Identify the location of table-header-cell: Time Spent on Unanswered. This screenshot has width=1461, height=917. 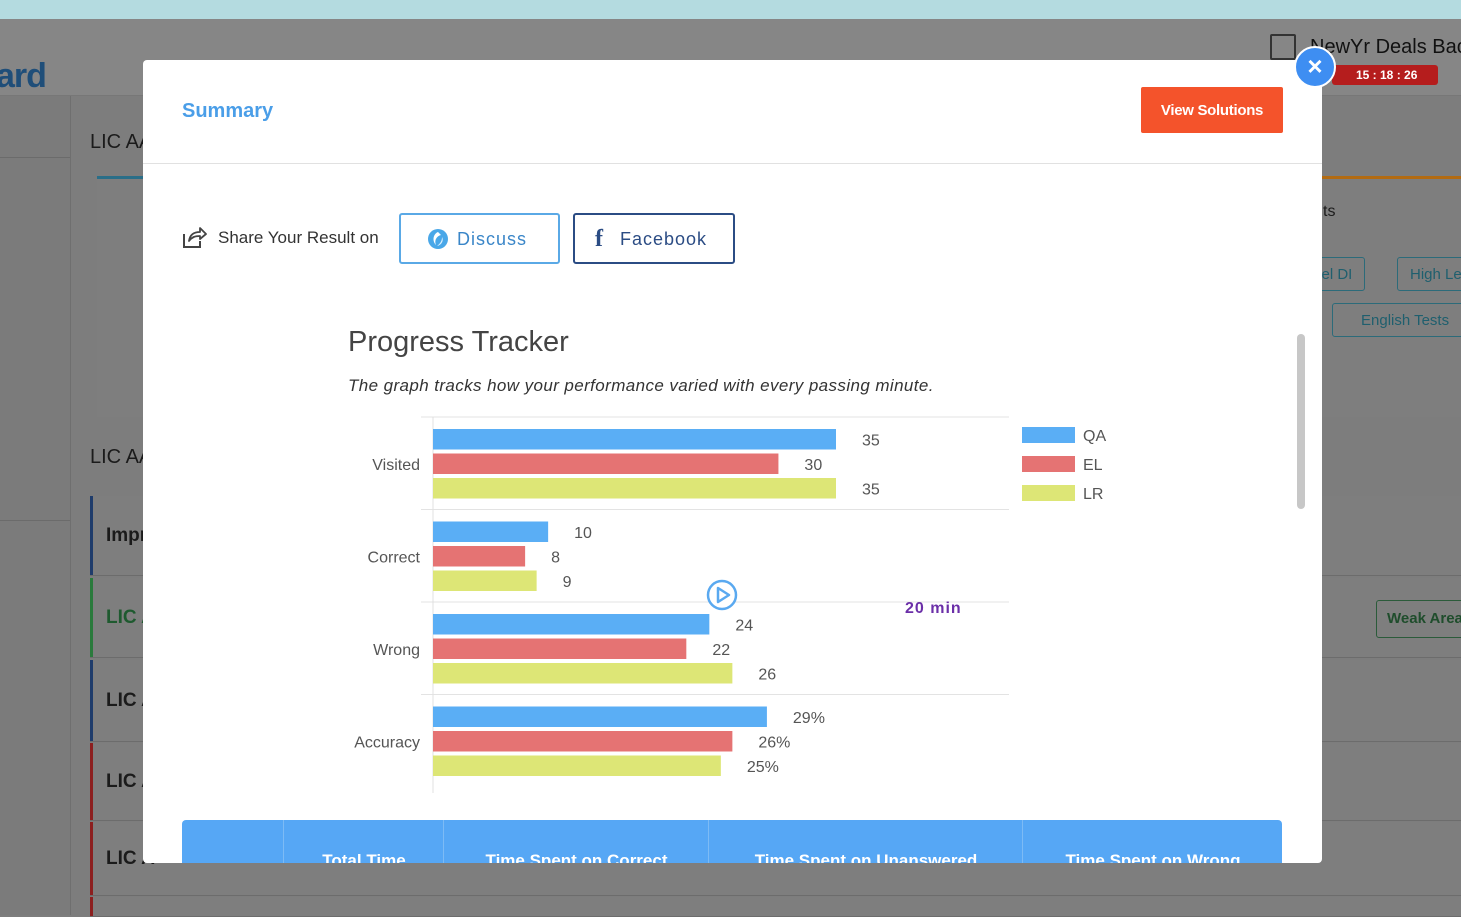
(865, 841).